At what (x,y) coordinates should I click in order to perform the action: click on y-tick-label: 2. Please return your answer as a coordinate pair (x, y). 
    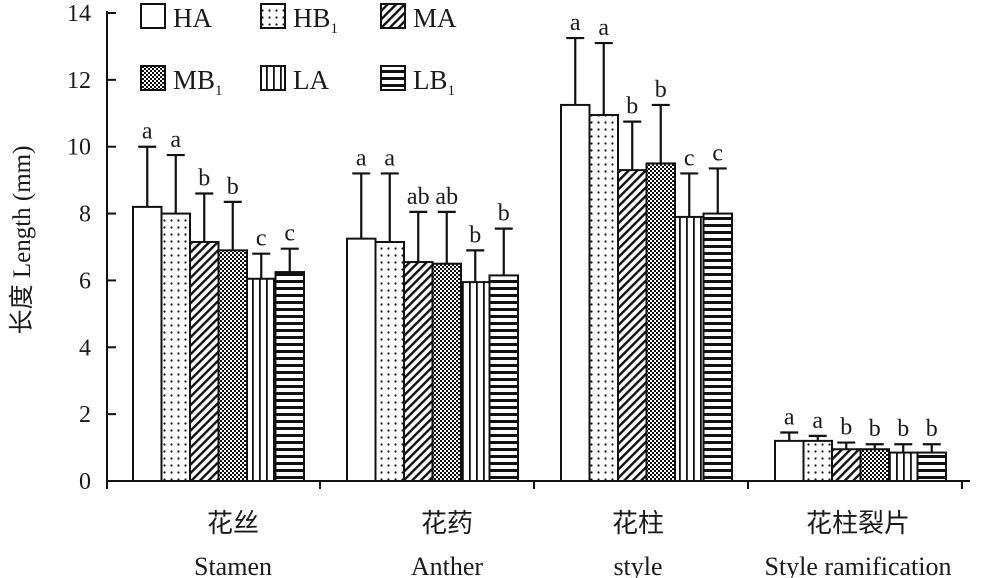
    Looking at the image, I should click on (85, 415).